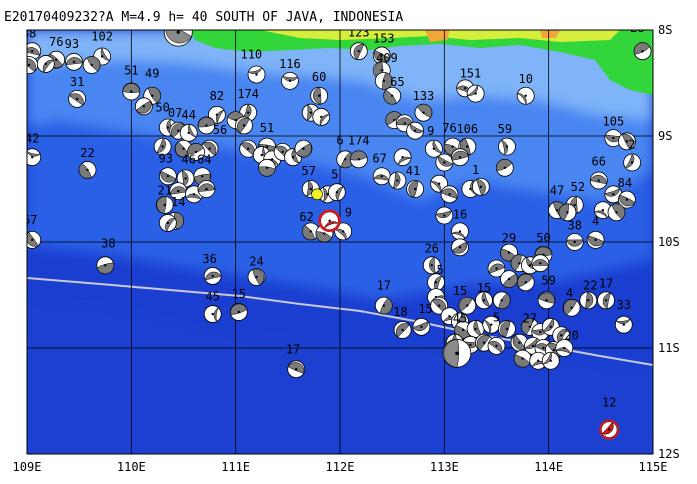 Image resolution: width=697 pixels, height=484 pixels. I want to click on event-label: 174, so click(359, 140).